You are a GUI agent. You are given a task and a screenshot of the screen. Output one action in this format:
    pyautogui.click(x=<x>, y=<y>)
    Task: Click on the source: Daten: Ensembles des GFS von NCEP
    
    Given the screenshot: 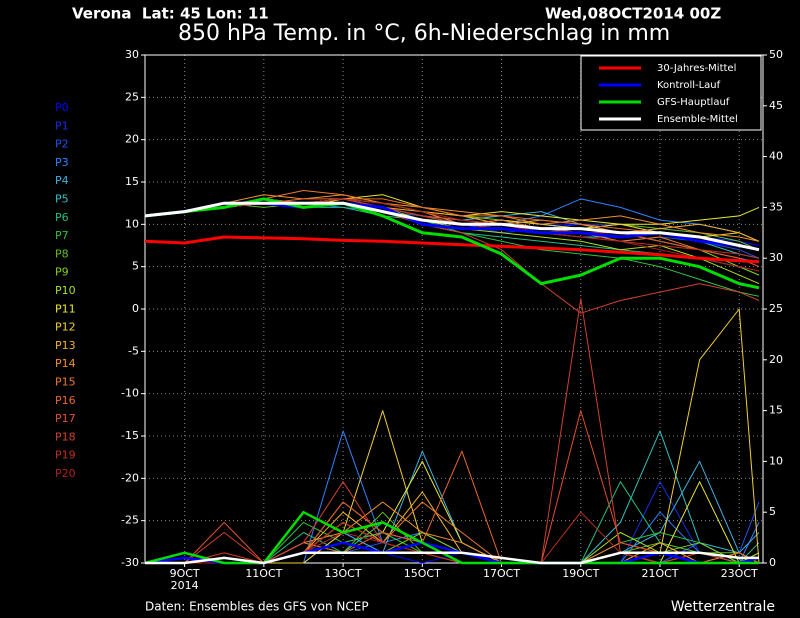 What is the action you would take?
    pyautogui.click(x=257, y=607)
    